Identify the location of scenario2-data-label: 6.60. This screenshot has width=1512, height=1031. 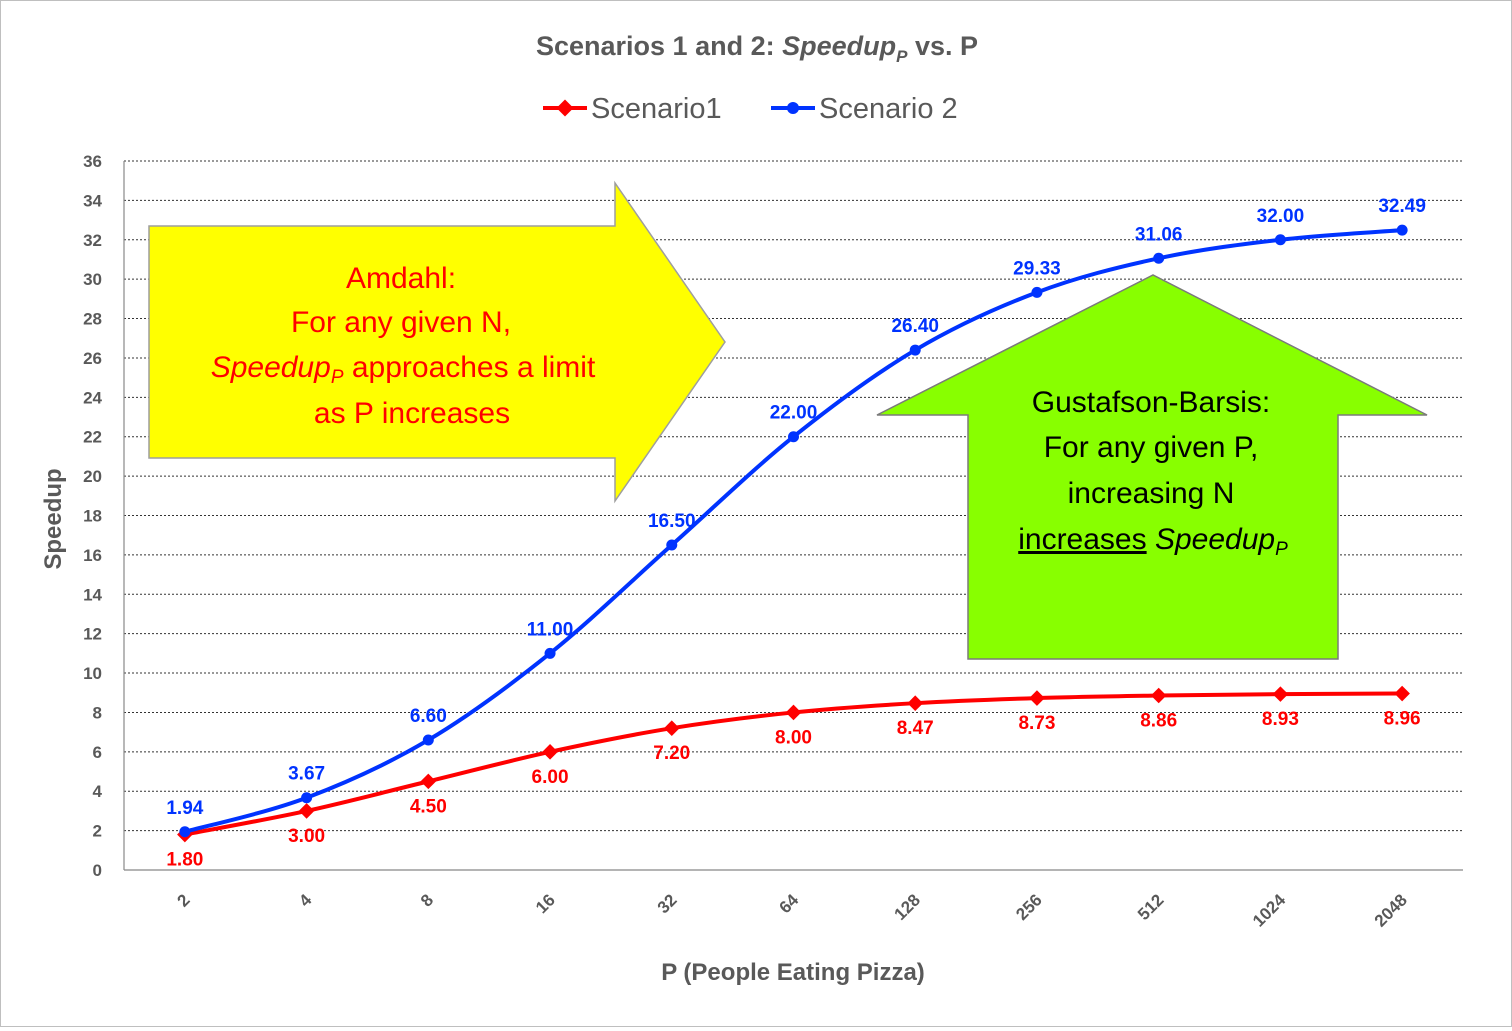
(428, 716).